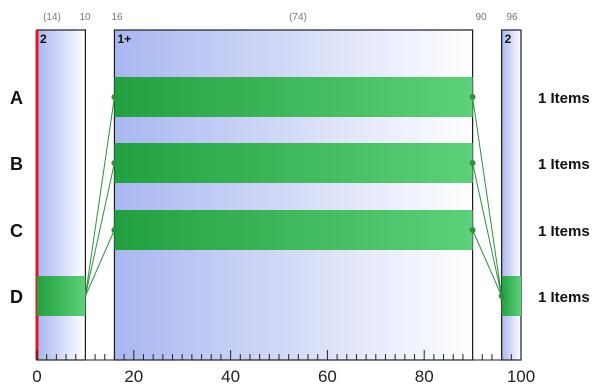  What do you see at coordinates (16, 231) in the screenshot?
I see `row-label-c: C` at bounding box center [16, 231].